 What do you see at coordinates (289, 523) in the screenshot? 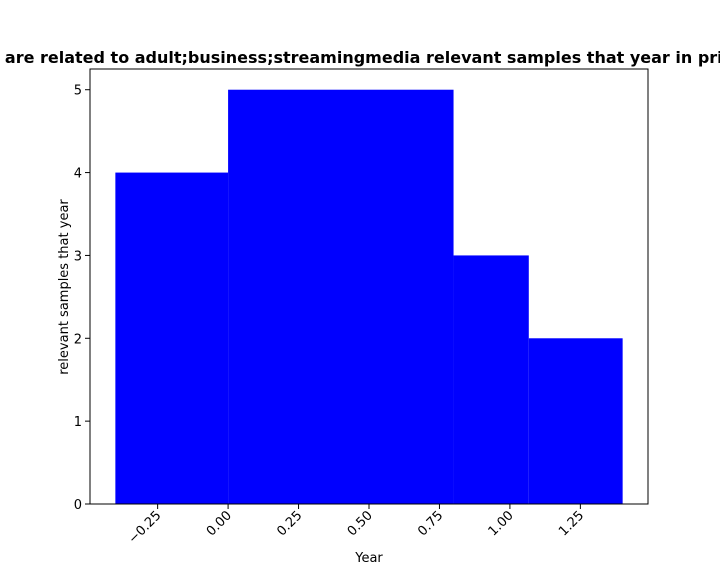
I see `x-tick-label: 0.25` at bounding box center [289, 523].